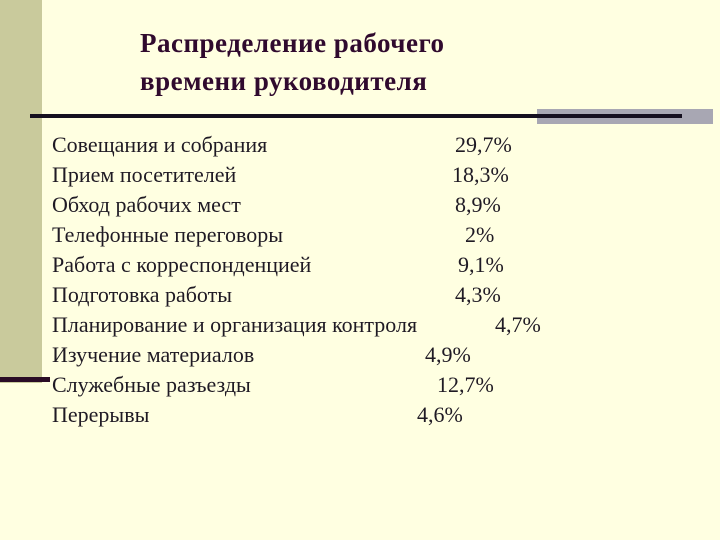 The width and height of the screenshot is (720, 540). What do you see at coordinates (292, 43) in the screenshot?
I see `slide-title-line-1: Распределение рабочего` at bounding box center [292, 43].